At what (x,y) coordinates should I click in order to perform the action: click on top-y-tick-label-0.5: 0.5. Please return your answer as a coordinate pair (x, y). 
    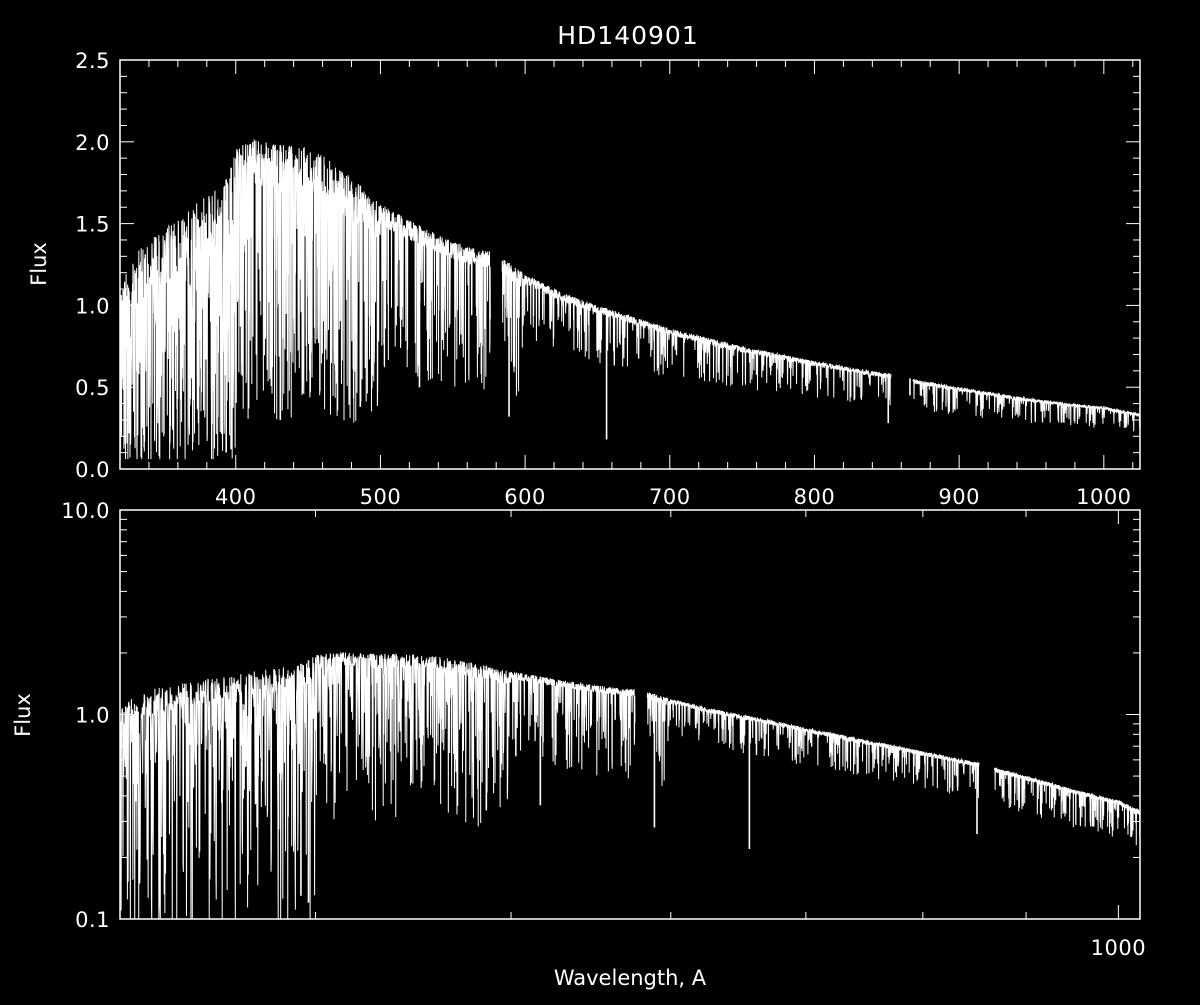
    Looking at the image, I should click on (92, 388).